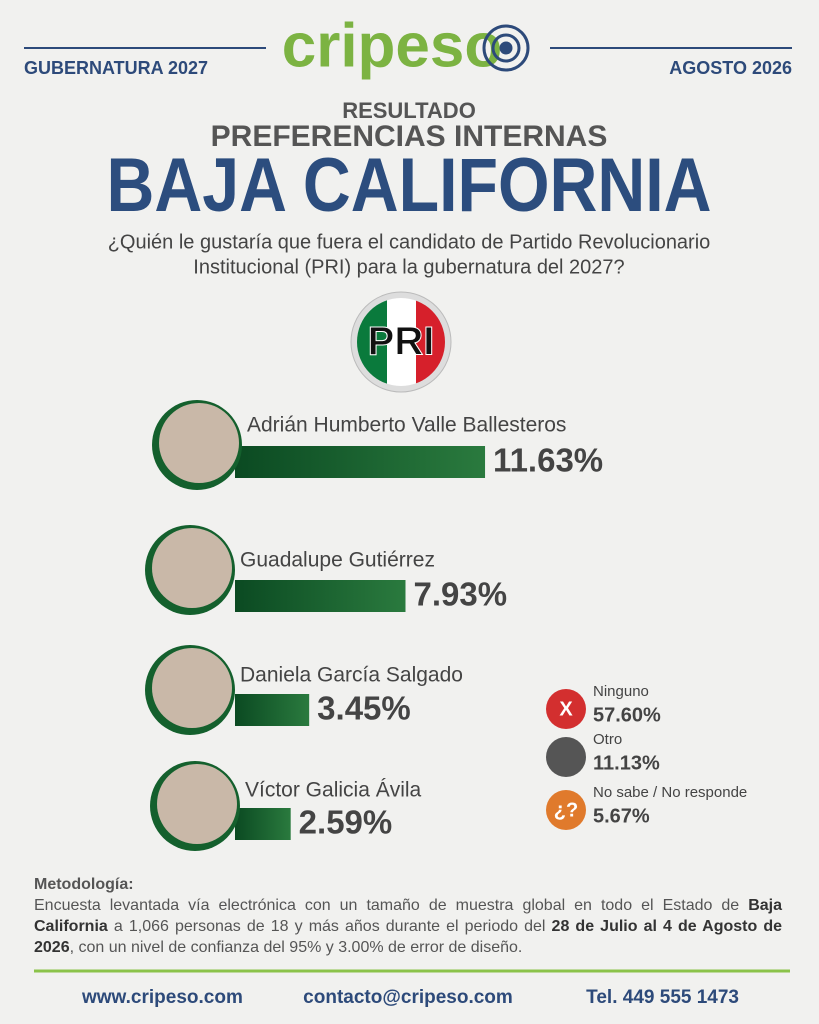 The width and height of the screenshot is (819, 1024). Describe the element at coordinates (409, 185) in the screenshot. I see `title: BAJA CALIFORNIA` at that location.